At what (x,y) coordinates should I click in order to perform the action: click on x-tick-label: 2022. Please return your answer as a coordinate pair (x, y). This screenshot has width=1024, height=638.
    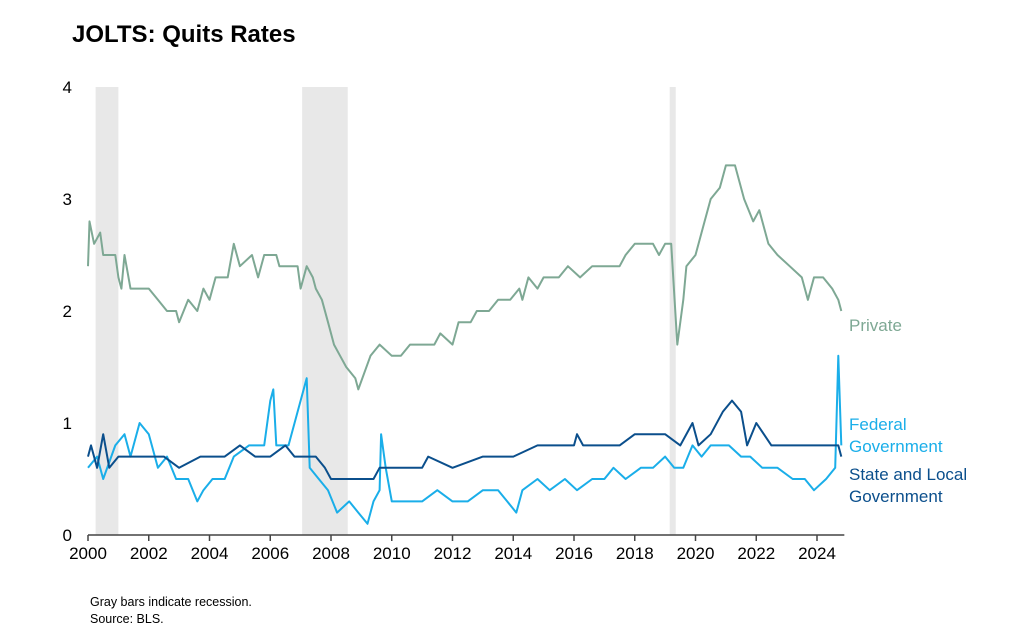
    Looking at the image, I should click on (756, 553).